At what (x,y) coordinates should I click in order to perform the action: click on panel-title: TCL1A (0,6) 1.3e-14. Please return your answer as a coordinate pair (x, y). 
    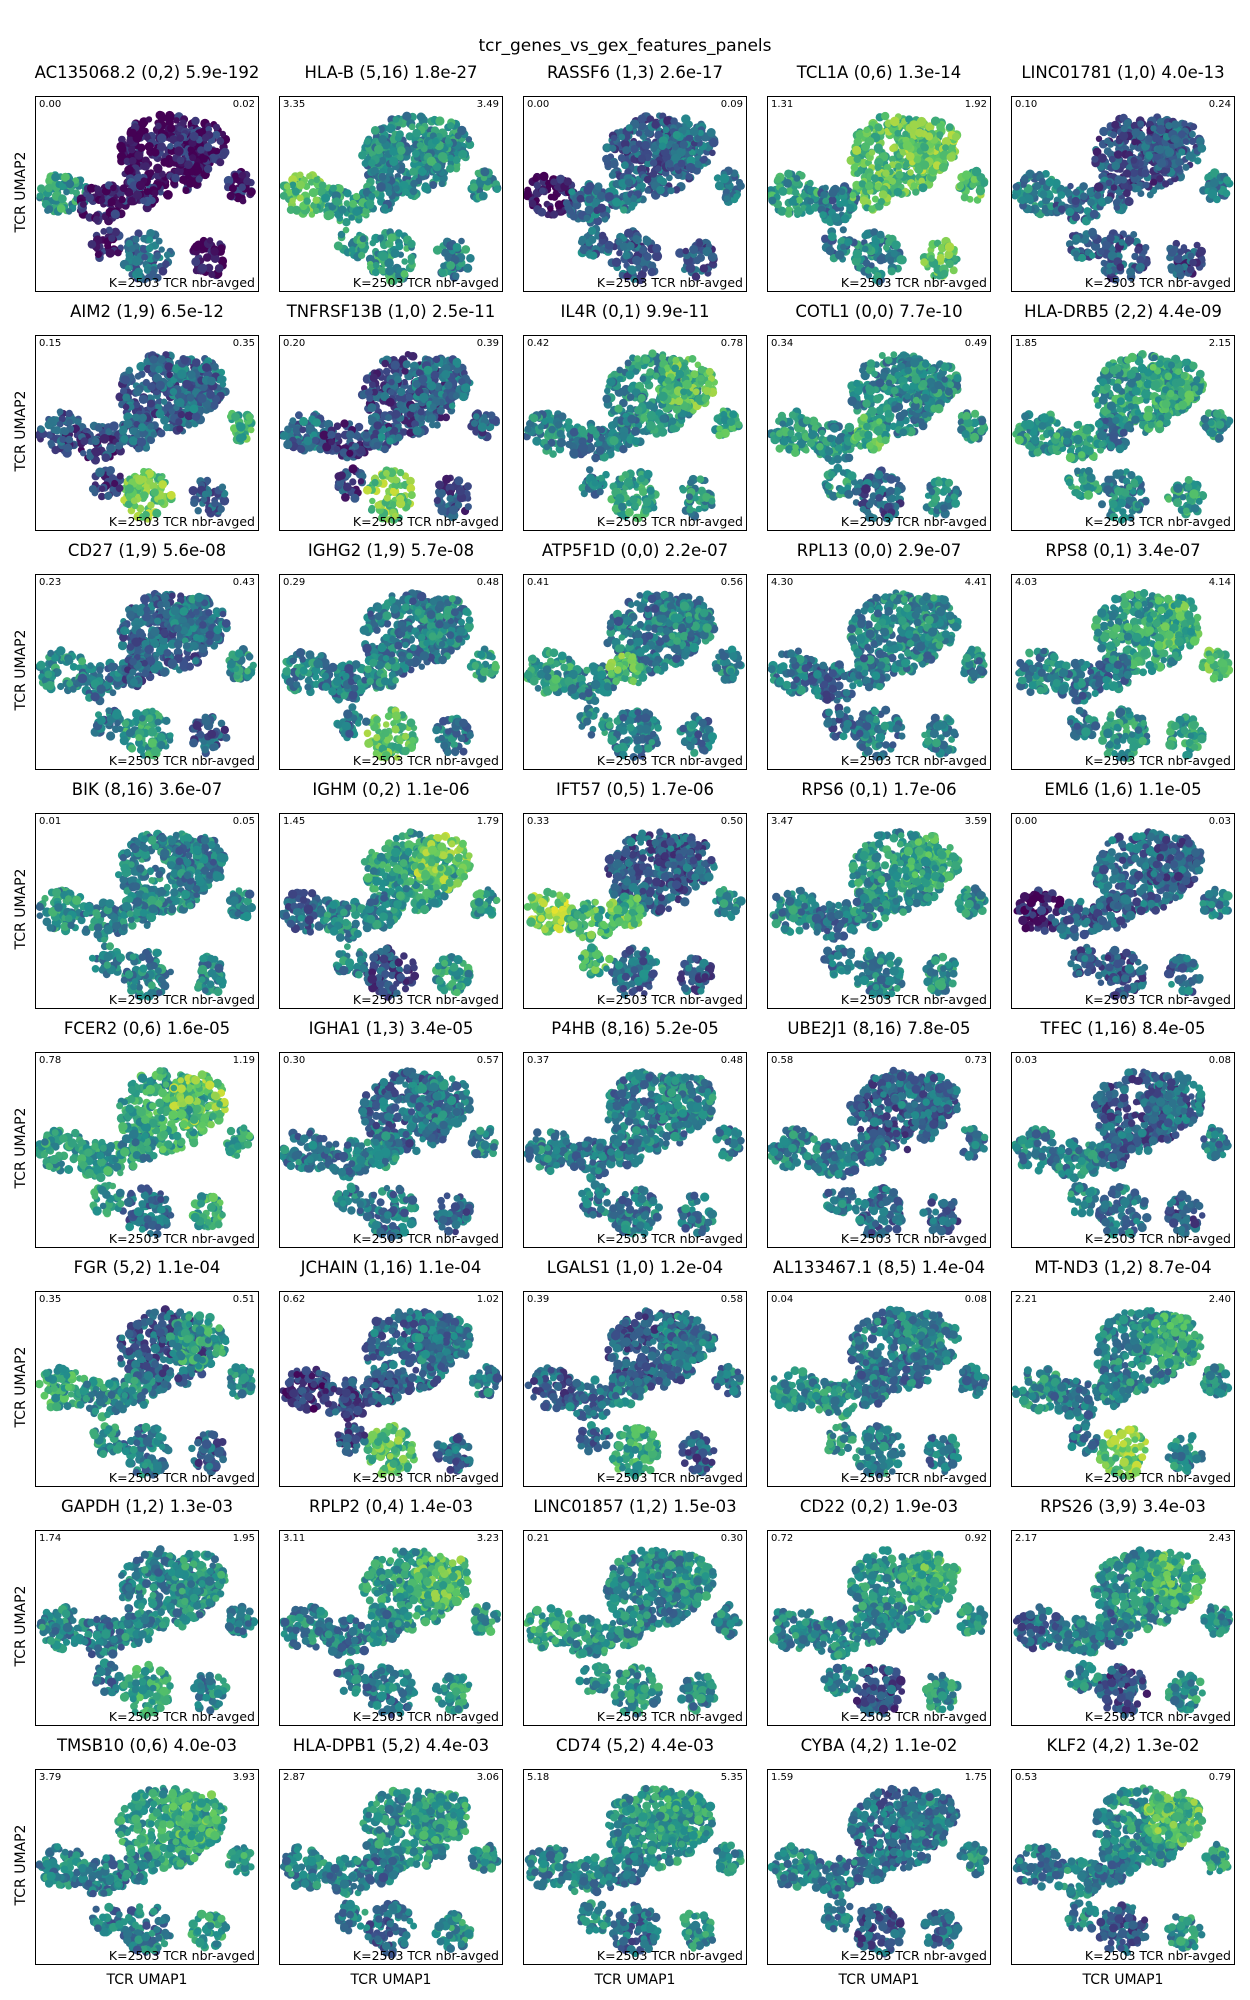
    Looking at the image, I should click on (879, 72).